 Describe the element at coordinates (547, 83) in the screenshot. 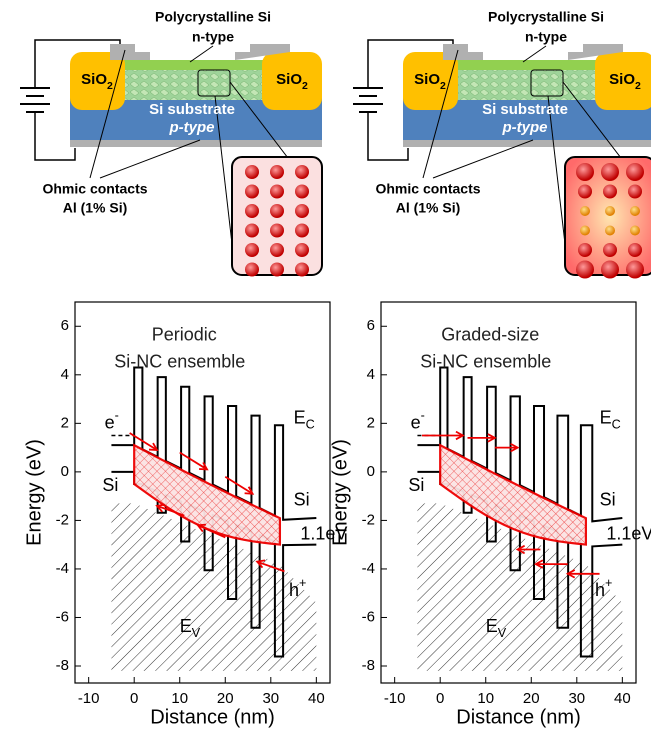

I see `zoom-box` at that location.